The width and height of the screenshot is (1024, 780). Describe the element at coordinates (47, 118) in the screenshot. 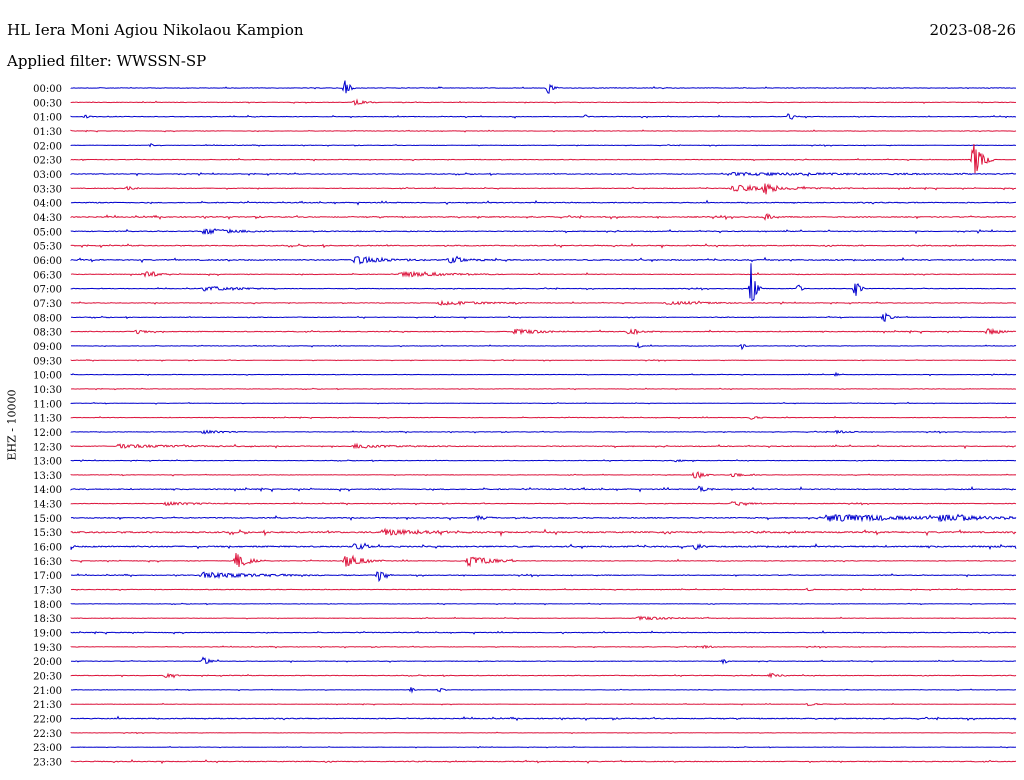

I see `row-time-label: 01:00` at that location.